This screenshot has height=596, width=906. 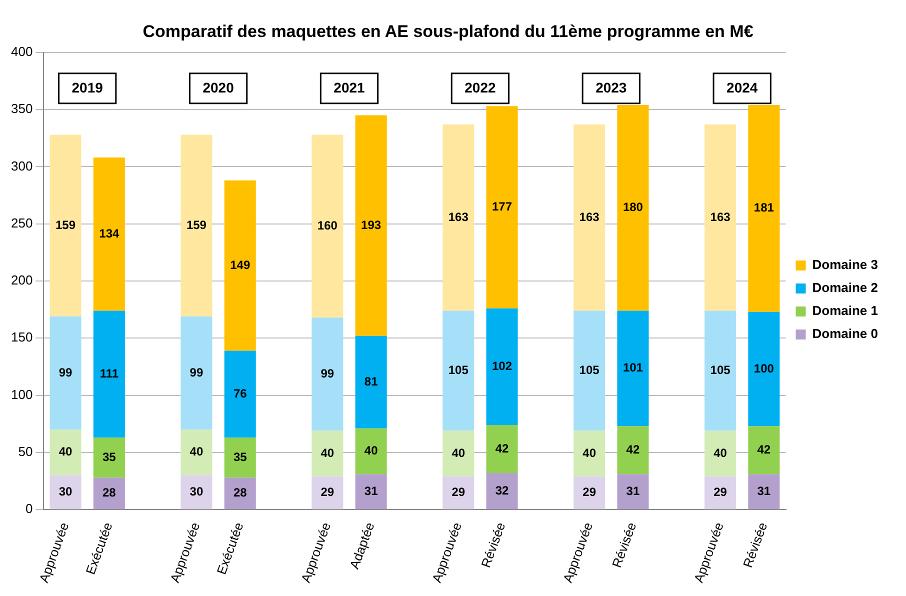 I want to click on legend-label: Domaine 0, so click(x=845, y=334).